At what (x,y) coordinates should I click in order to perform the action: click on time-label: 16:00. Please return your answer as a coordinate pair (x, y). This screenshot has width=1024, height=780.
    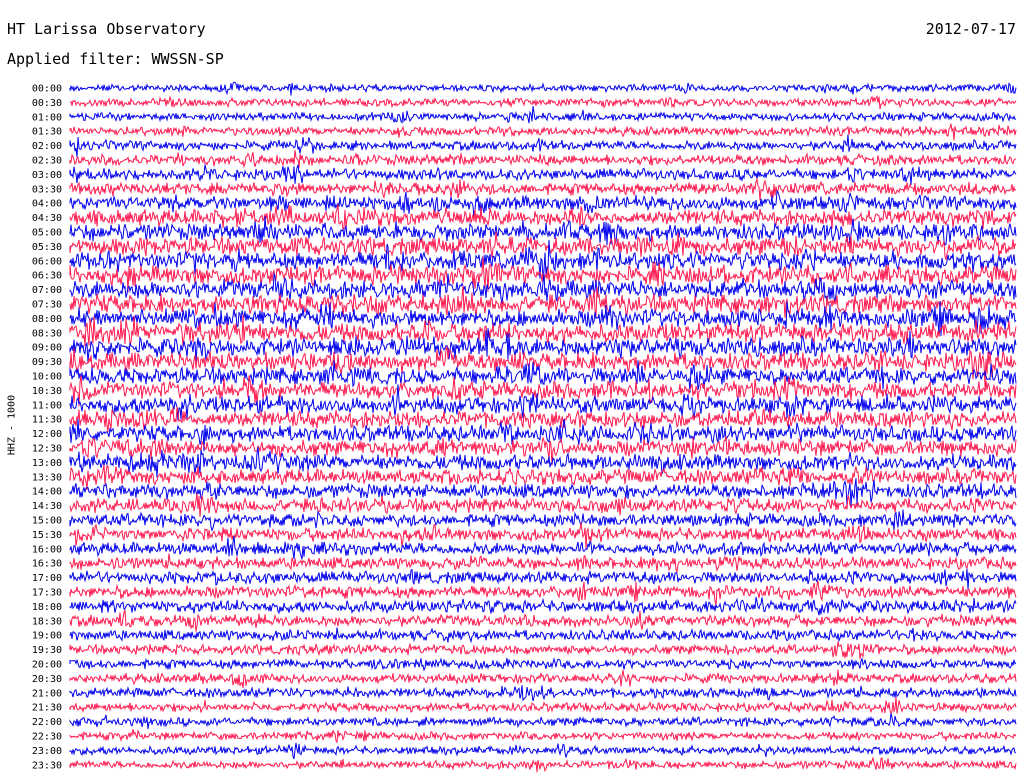
    Looking at the image, I should click on (47, 549).